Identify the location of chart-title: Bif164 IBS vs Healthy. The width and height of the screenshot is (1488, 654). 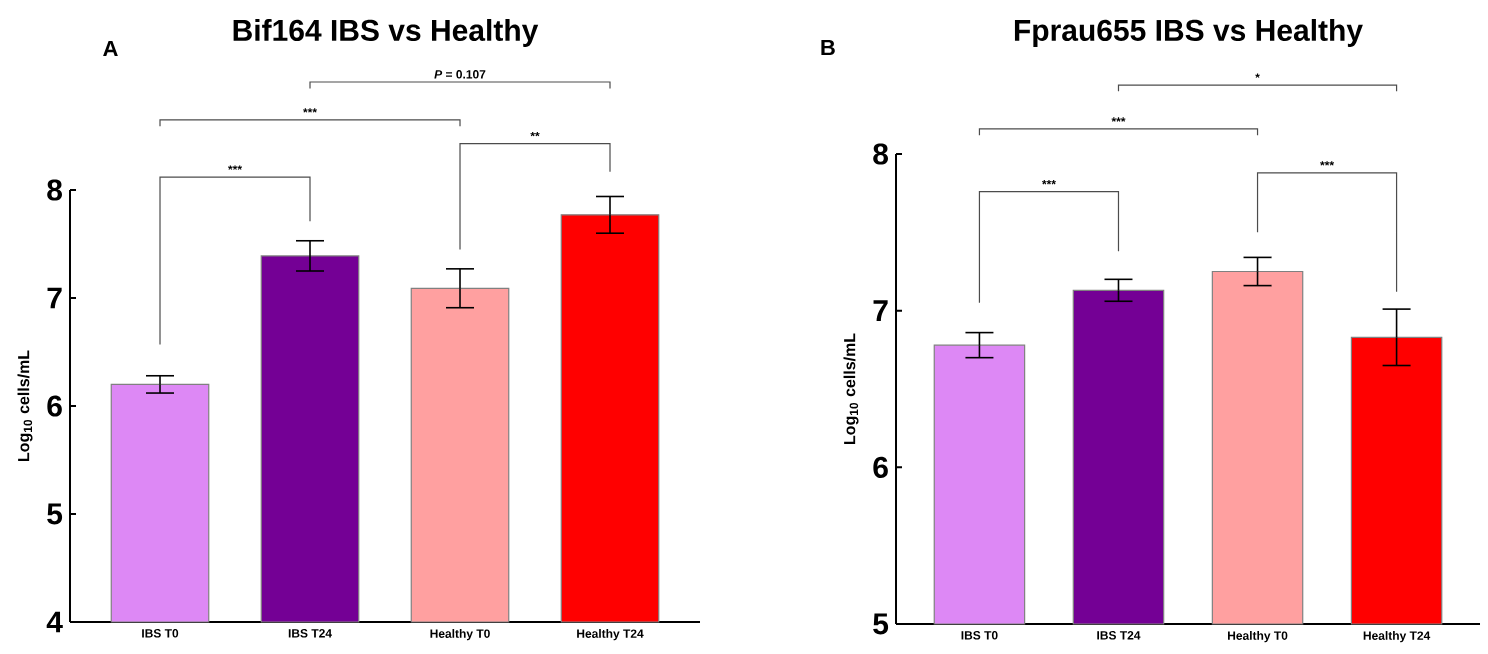
(386, 32).